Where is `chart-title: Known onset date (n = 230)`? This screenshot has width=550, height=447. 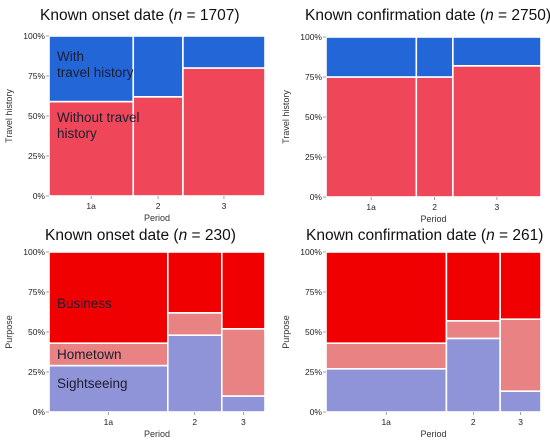 chart-title: Known onset date (n = 230) is located at coordinates (140, 235).